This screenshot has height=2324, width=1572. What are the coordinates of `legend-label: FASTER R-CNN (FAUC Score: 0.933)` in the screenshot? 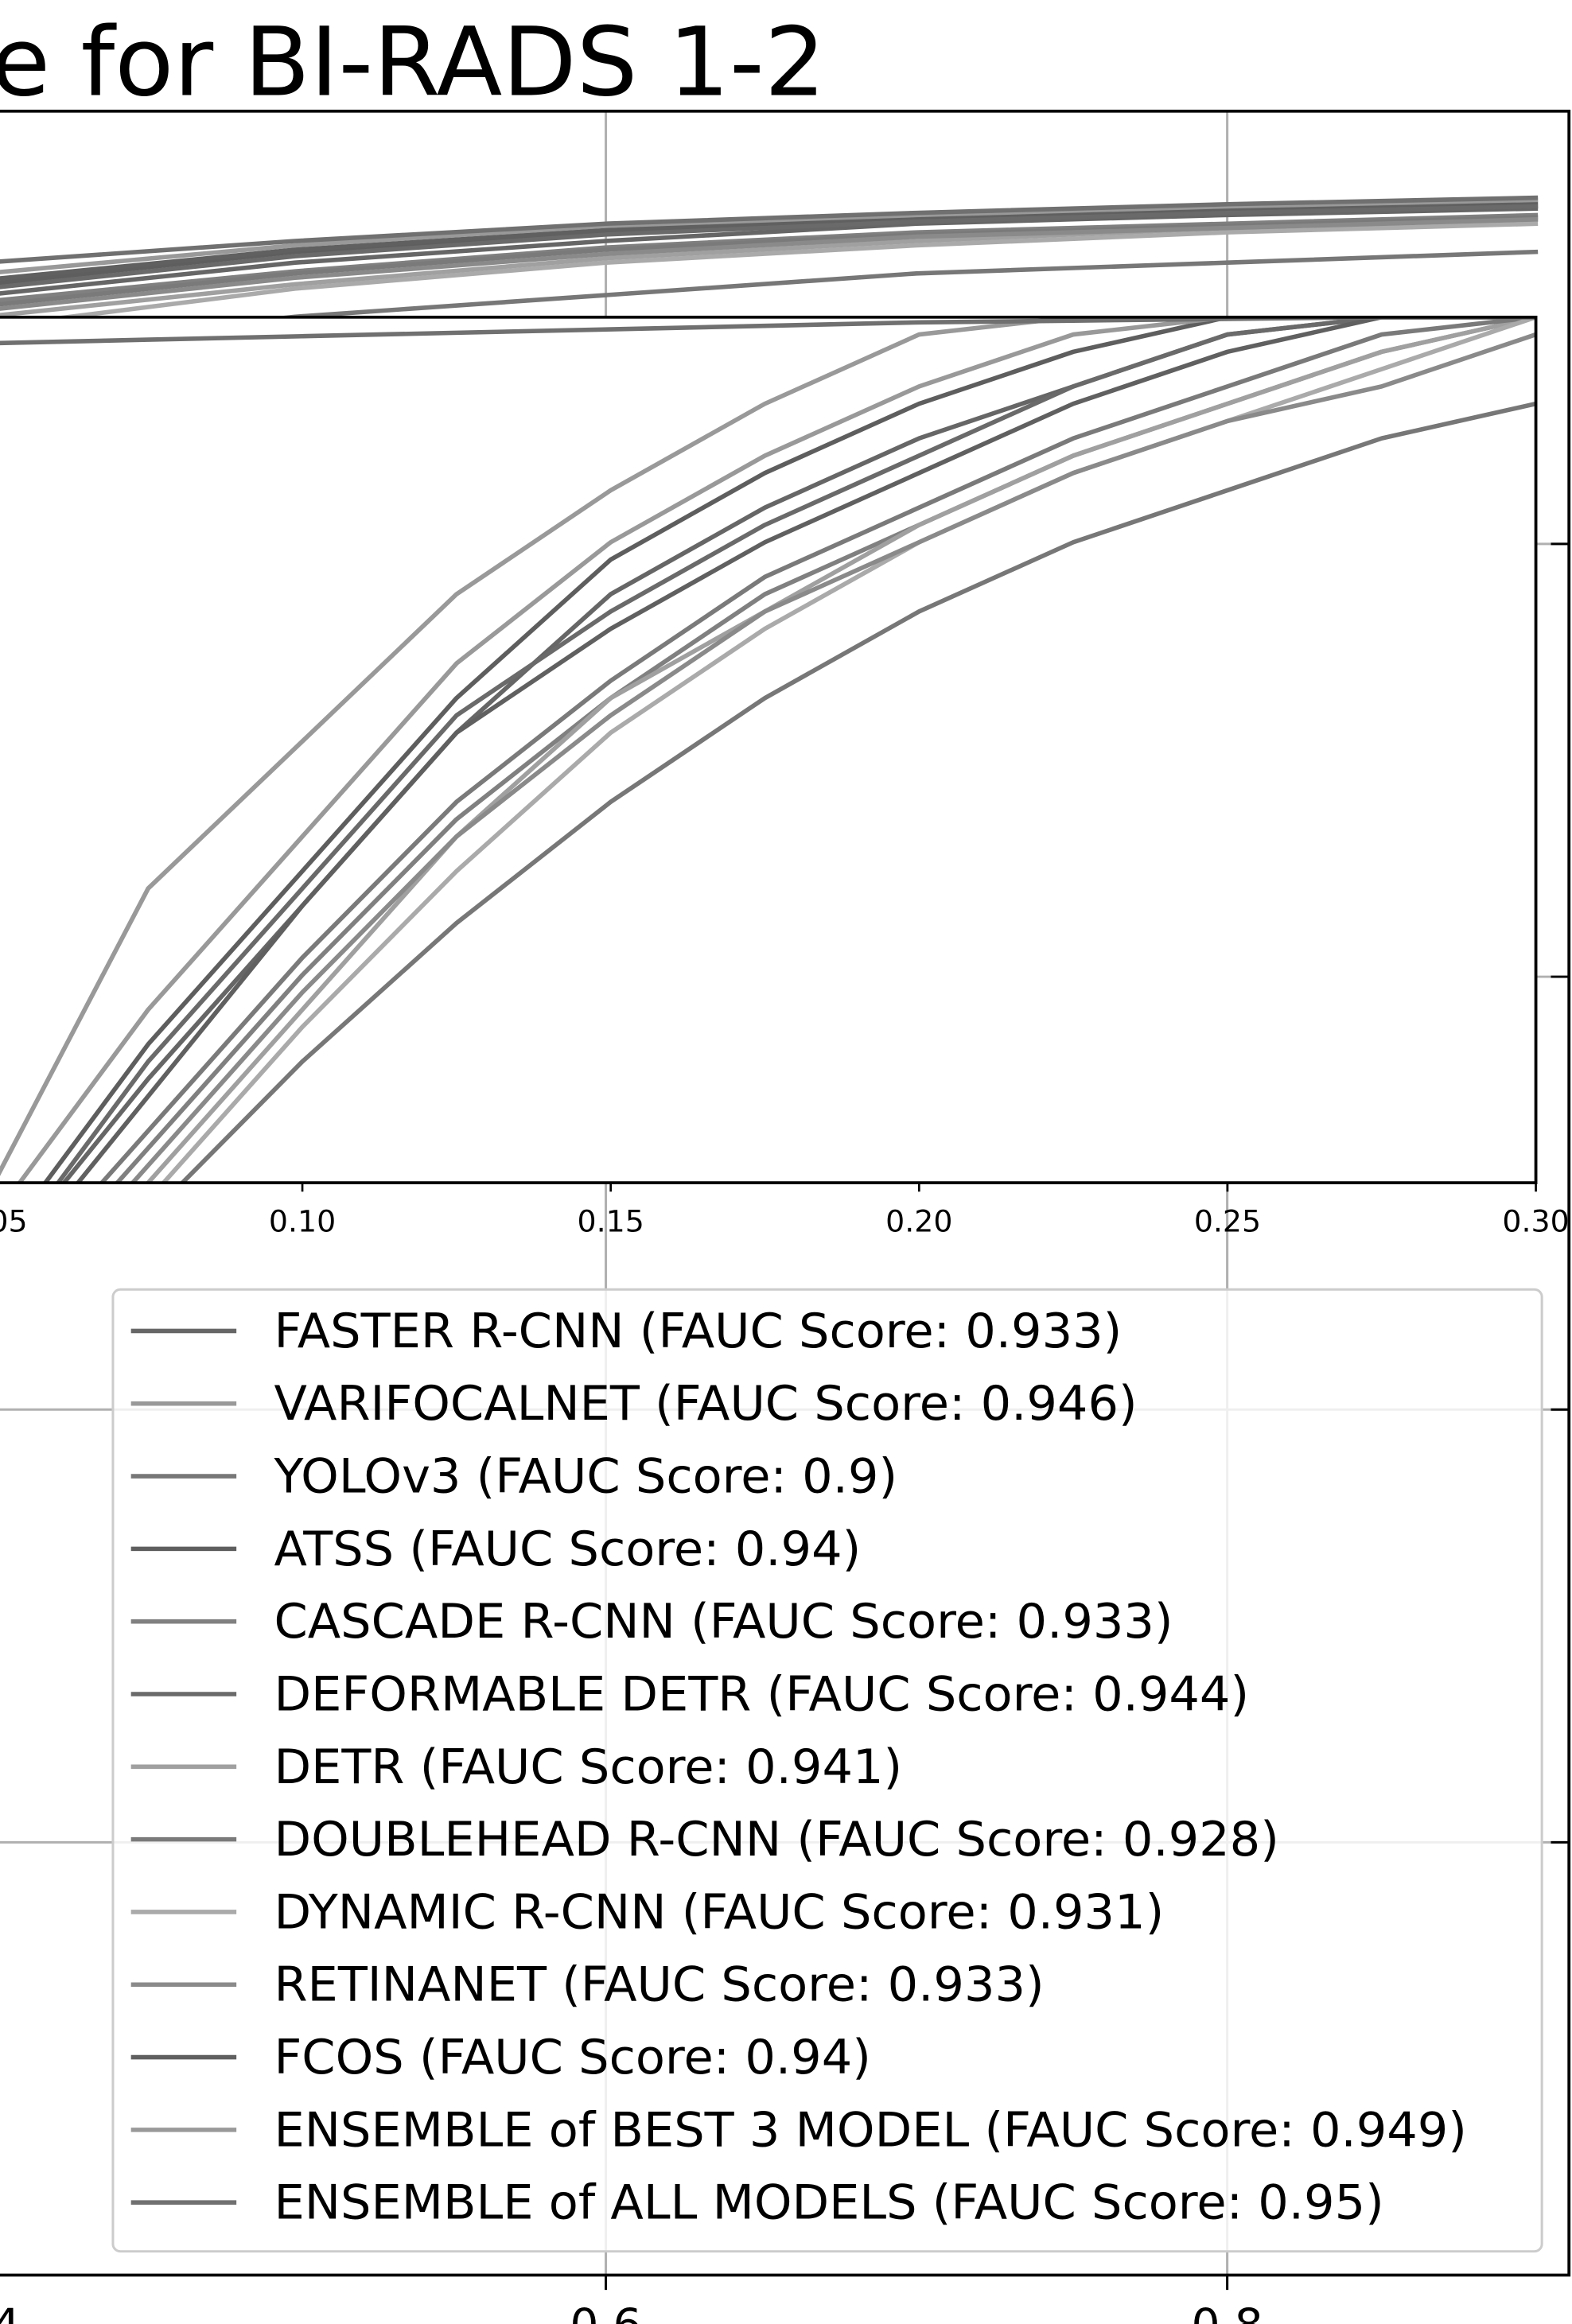 It's located at (698, 1331).